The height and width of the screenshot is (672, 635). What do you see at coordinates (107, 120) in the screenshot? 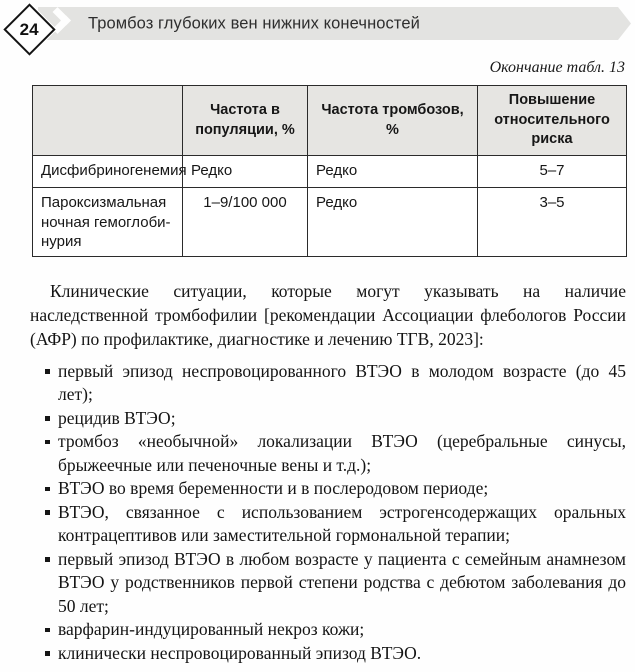
I see `header-cell-condition` at bounding box center [107, 120].